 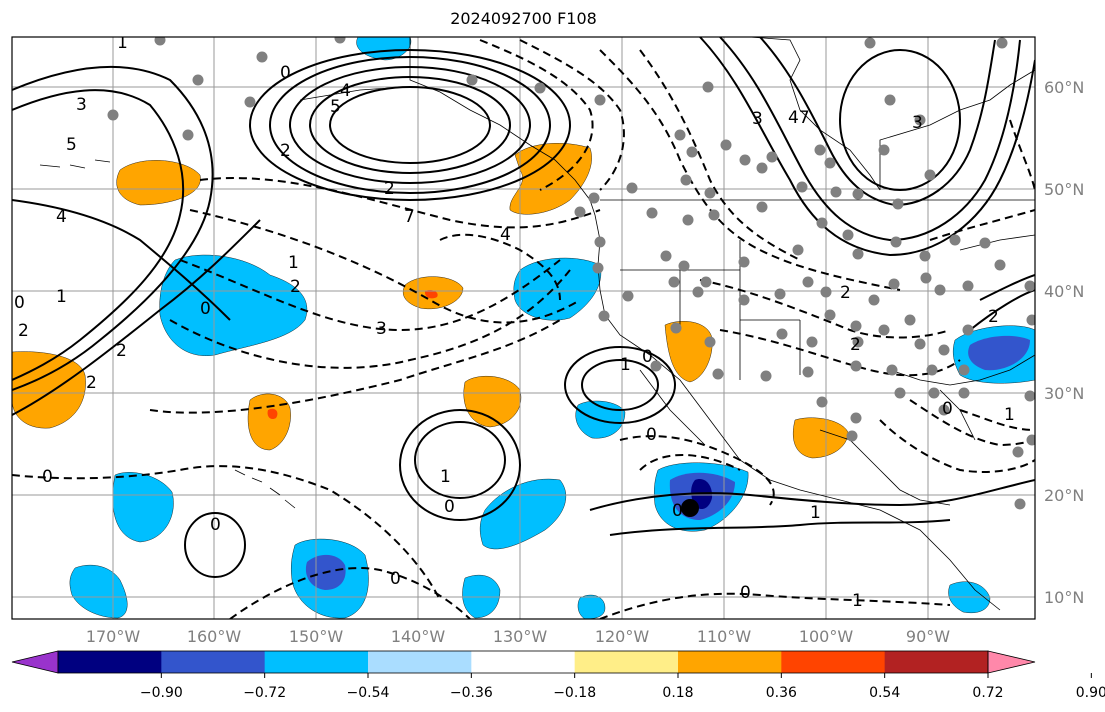 I want to click on lon-label: 170°W, so click(x=113, y=636).